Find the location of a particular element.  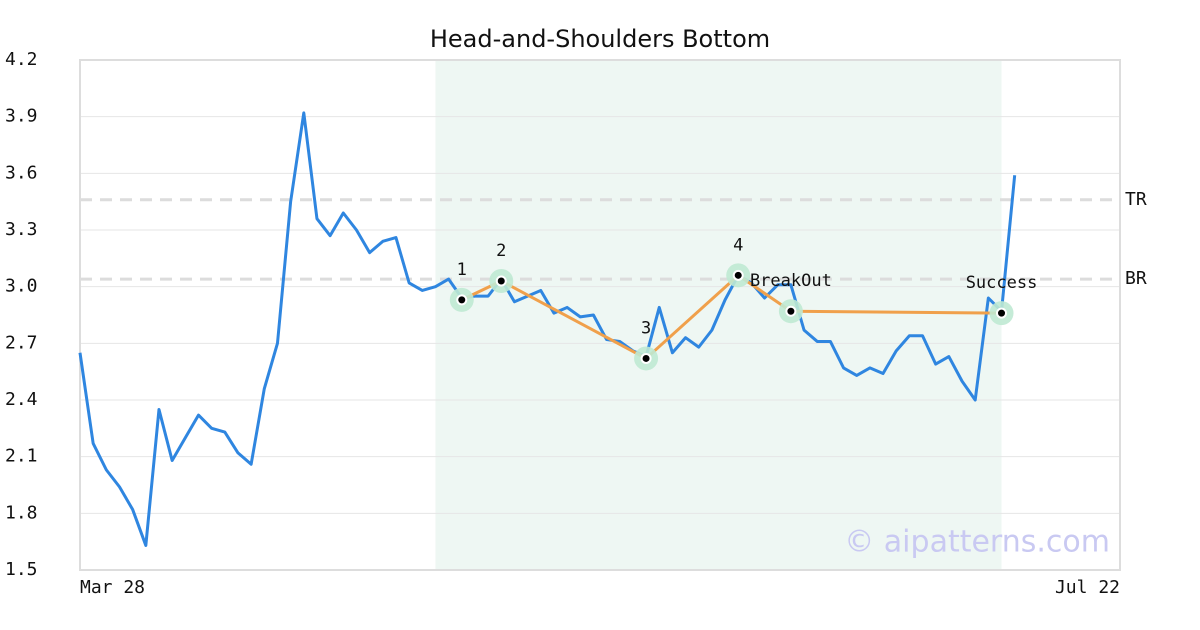

pattern-label: 3 is located at coordinates (646, 328).